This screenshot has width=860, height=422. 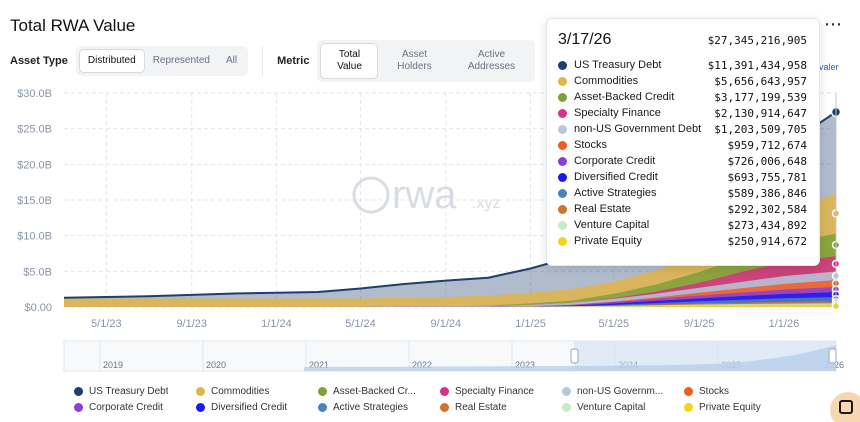 I want to click on legend-item: Commodities, so click(x=257, y=391).